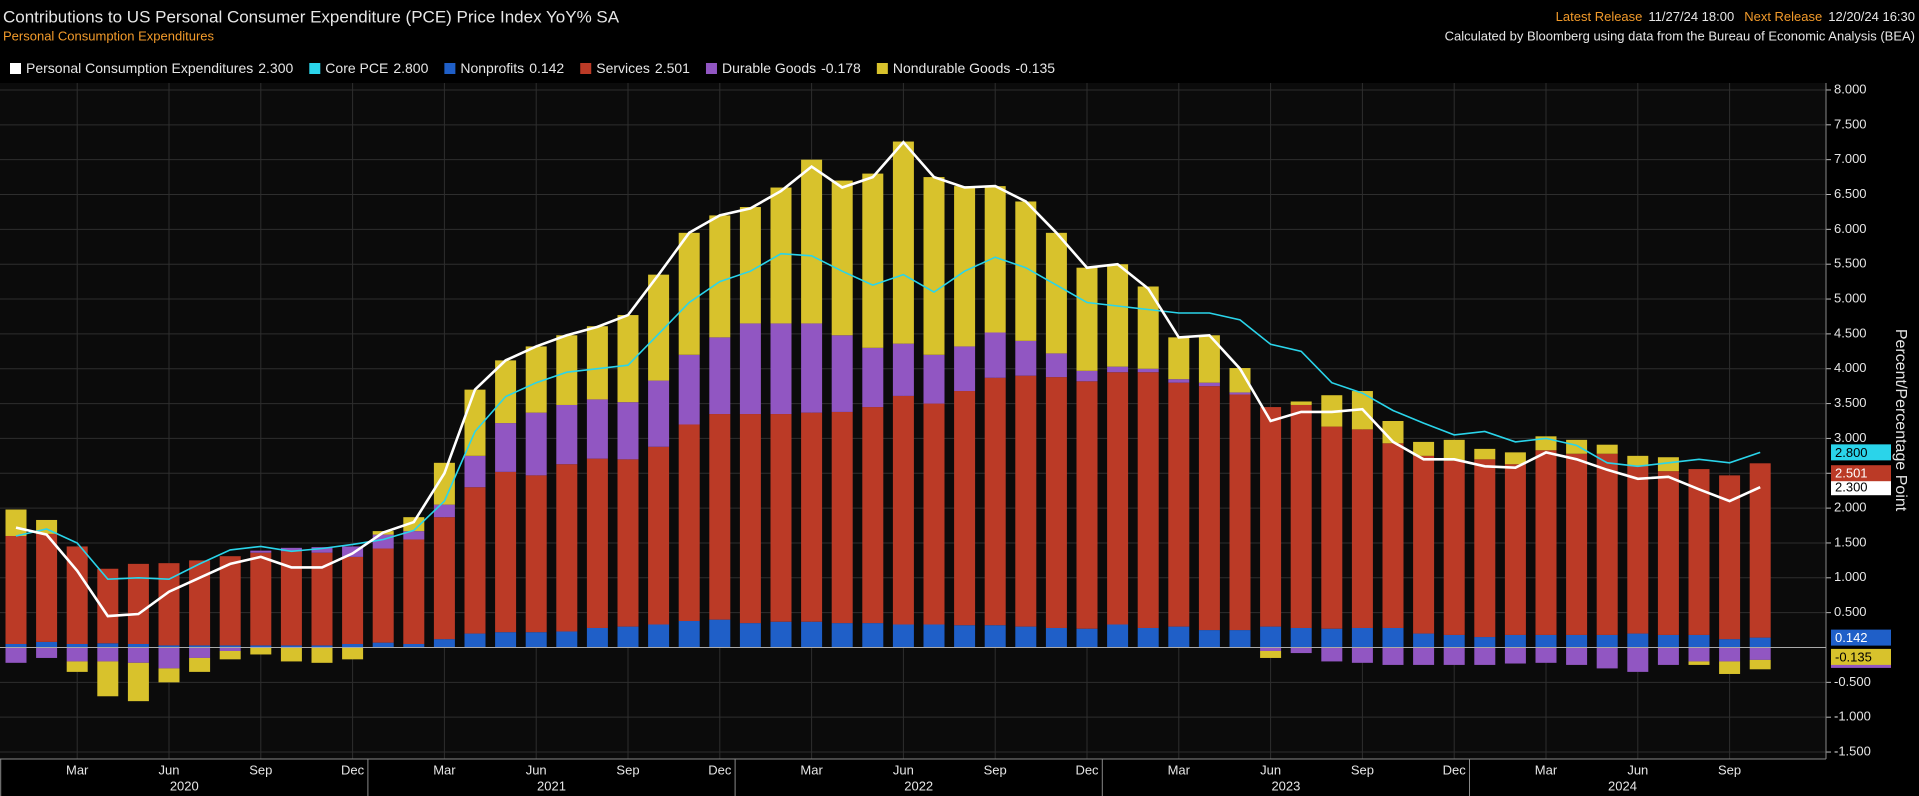 This screenshot has width=1919, height=796. Describe the element at coordinates (672, 68) in the screenshot. I see `legend-value: 2.501` at that location.